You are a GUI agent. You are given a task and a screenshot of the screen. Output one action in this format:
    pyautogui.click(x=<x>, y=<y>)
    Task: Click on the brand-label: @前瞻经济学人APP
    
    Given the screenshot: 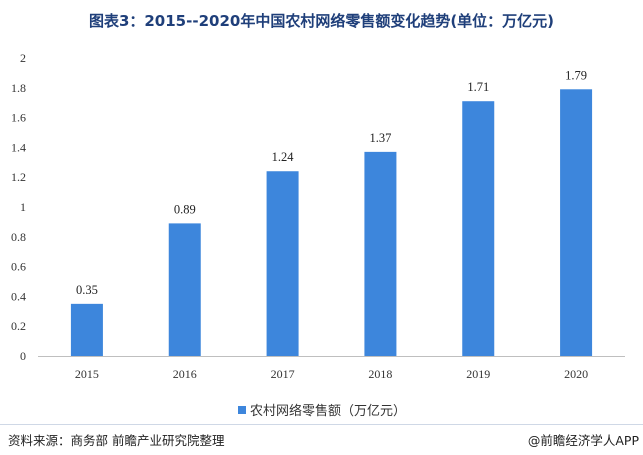 What is the action you would take?
    pyautogui.click(x=583, y=440)
    